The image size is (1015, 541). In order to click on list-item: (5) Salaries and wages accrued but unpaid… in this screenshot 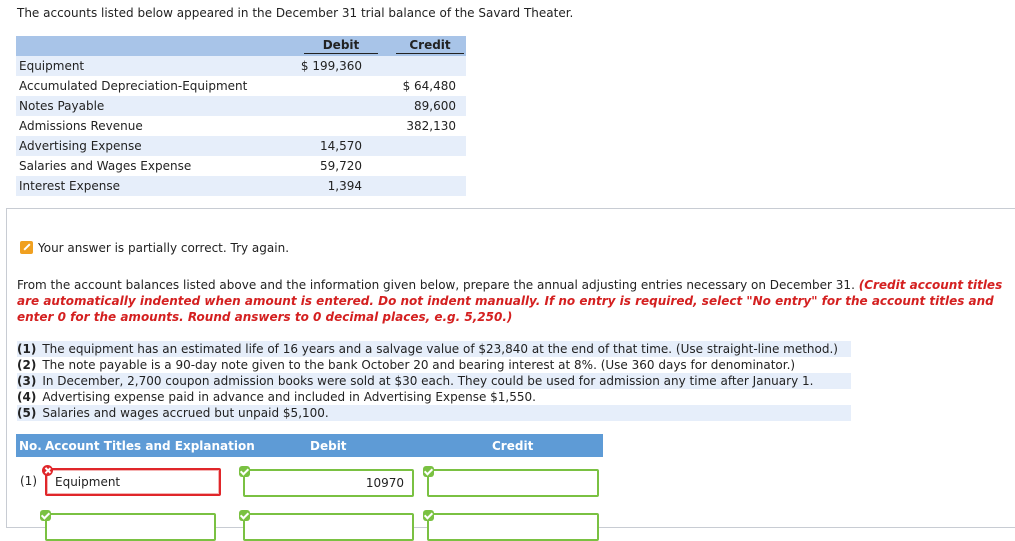, I will do `click(434, 413)`.